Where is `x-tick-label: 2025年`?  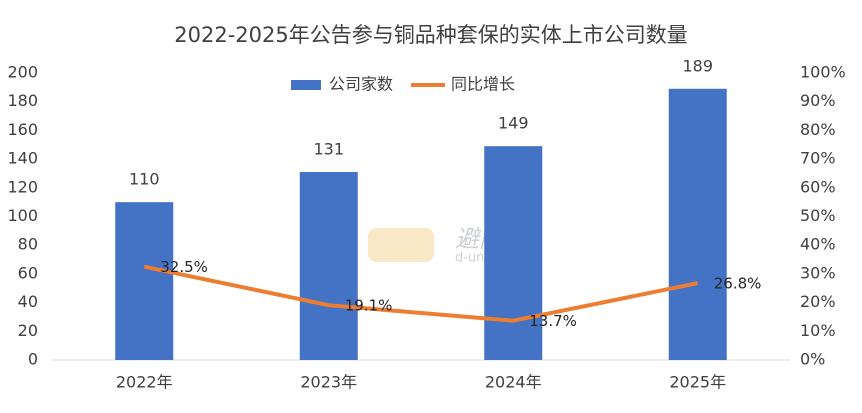
x-tick-label: 2025年 is located at coordinates (697, 382).